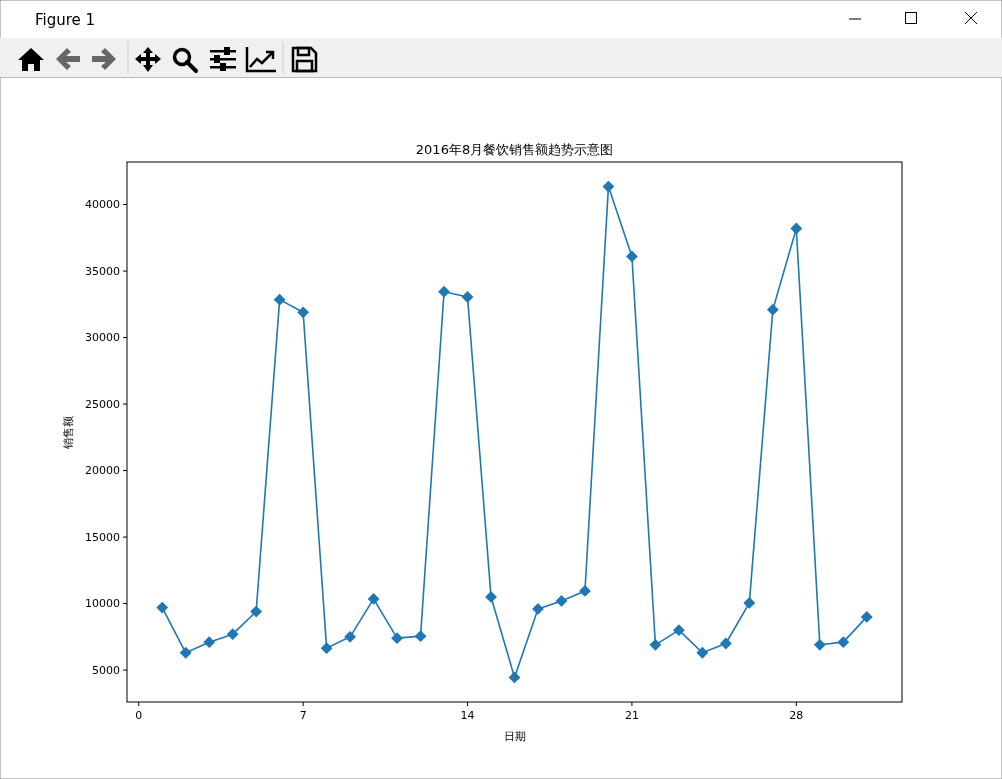 The image size is (1002, 779). I want to click on x-tick-label: 0, so click(139, 715).